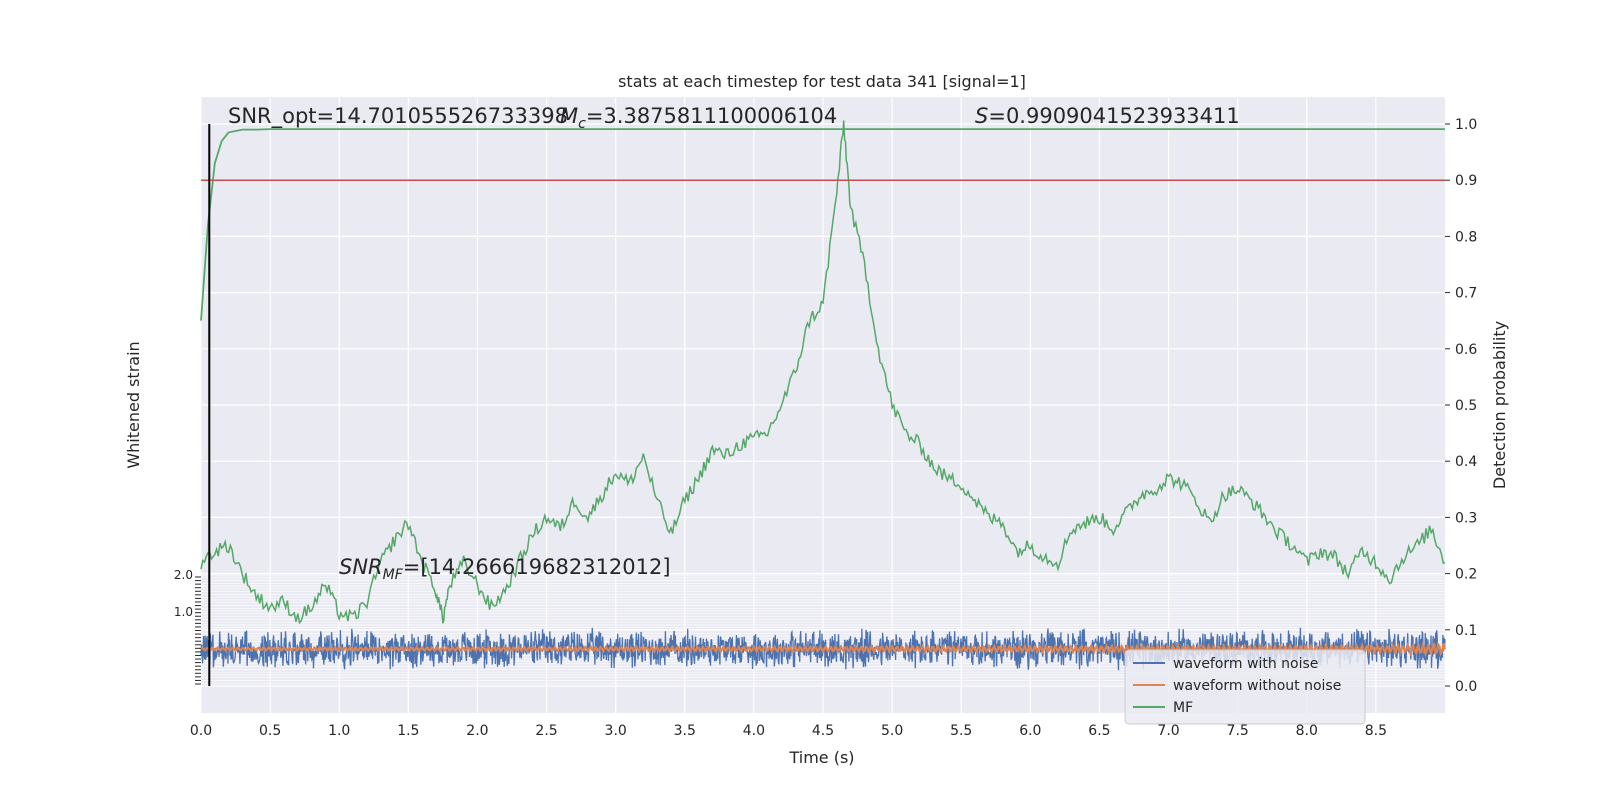 The height and width of the screenshot is (800, 1600). I want to click on x-tick-label: 2.0, so click(477, 731).